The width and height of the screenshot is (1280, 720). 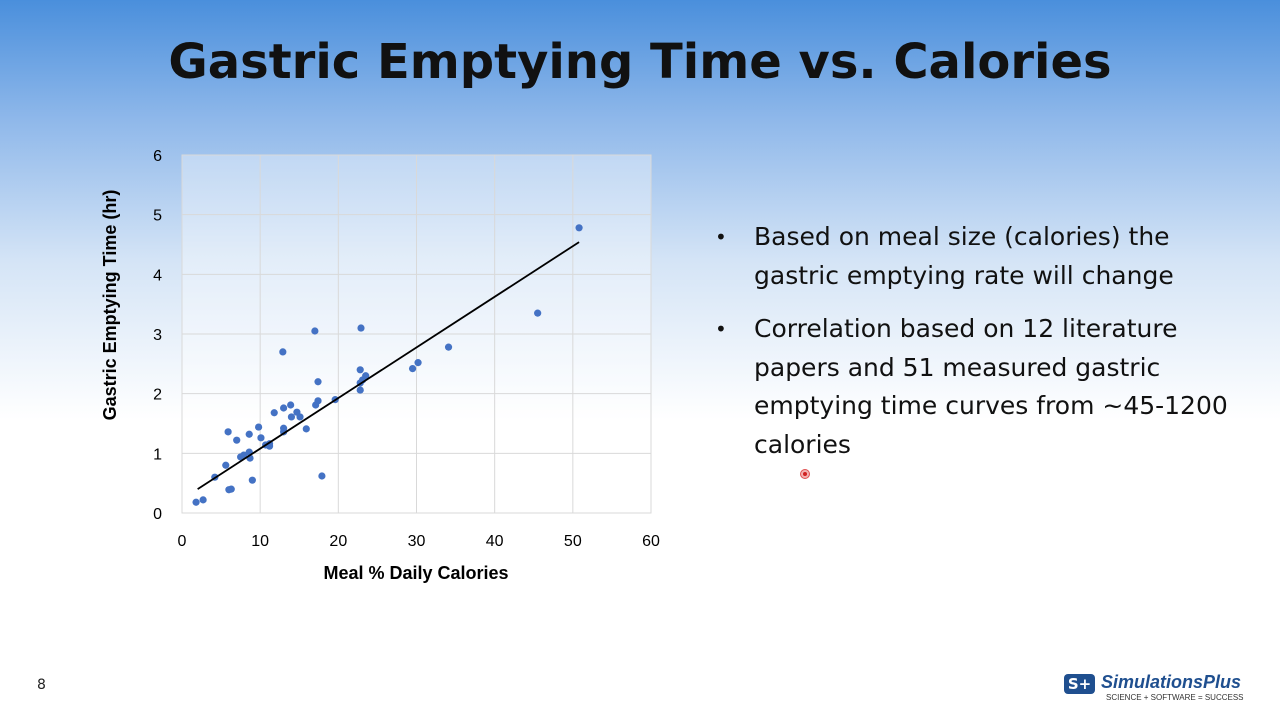 I want to click on page-number: 8, so click(x=41, y=685).